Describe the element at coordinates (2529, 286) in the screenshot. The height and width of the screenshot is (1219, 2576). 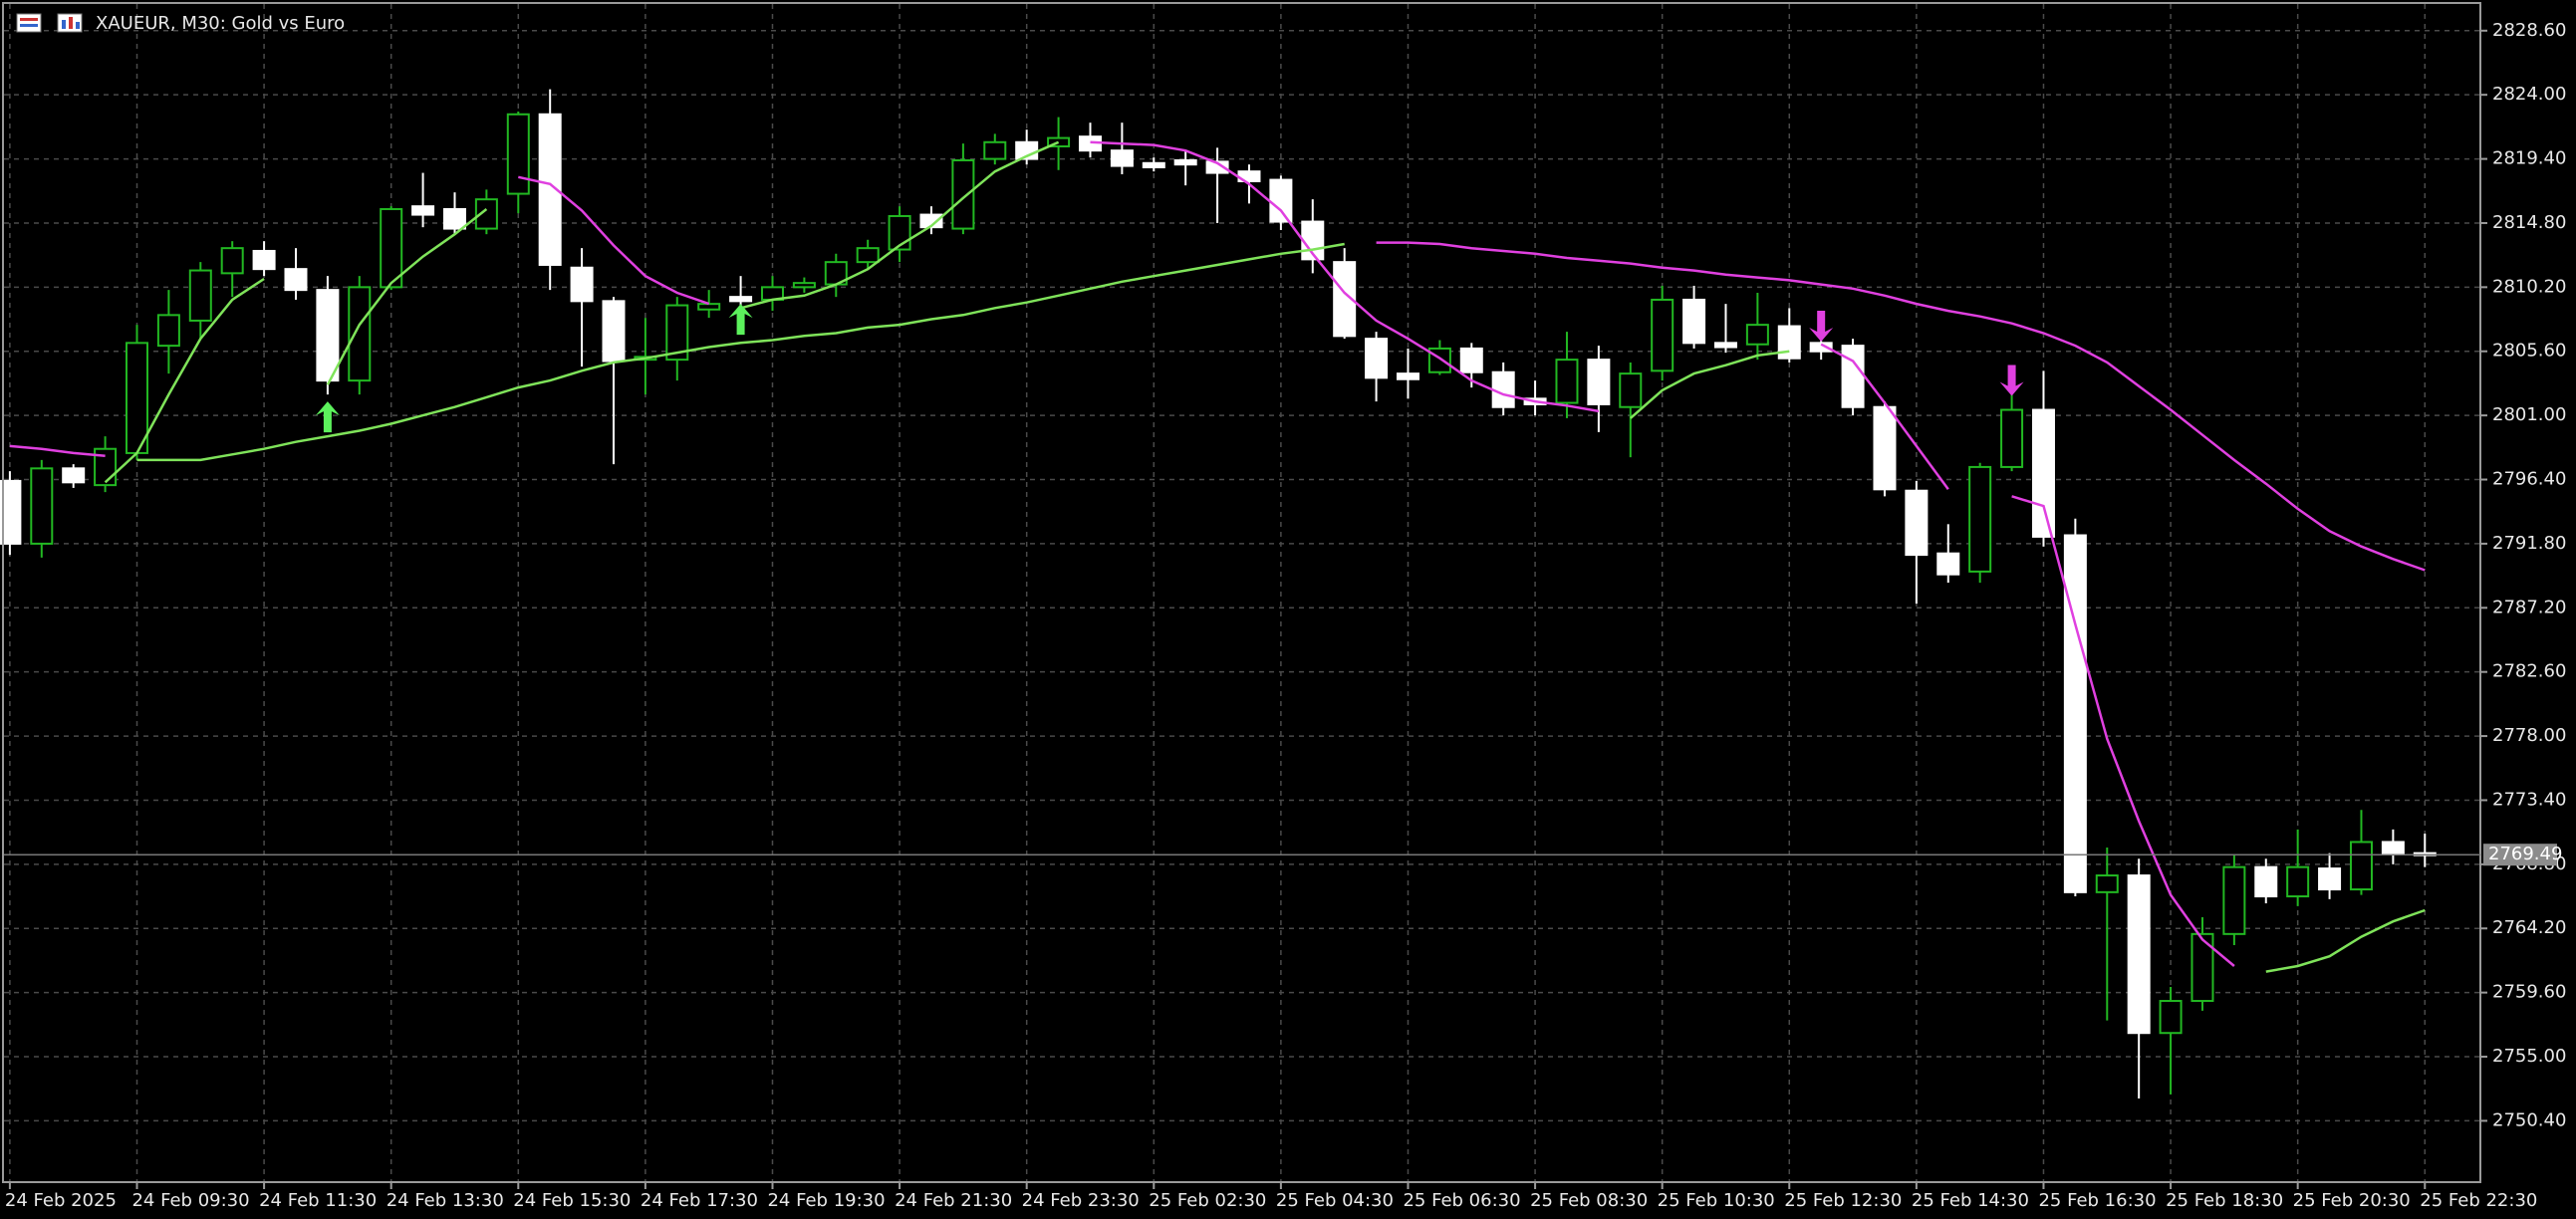
I see `y-tick-label: 2810.20` at that location.